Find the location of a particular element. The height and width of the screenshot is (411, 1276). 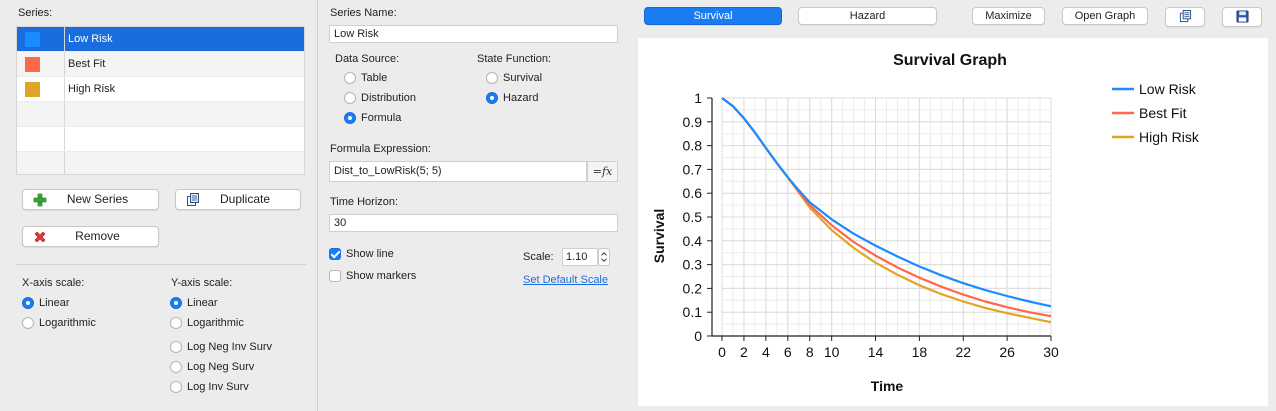

function-builder-button: =fx is located at coordinates (602, 171).